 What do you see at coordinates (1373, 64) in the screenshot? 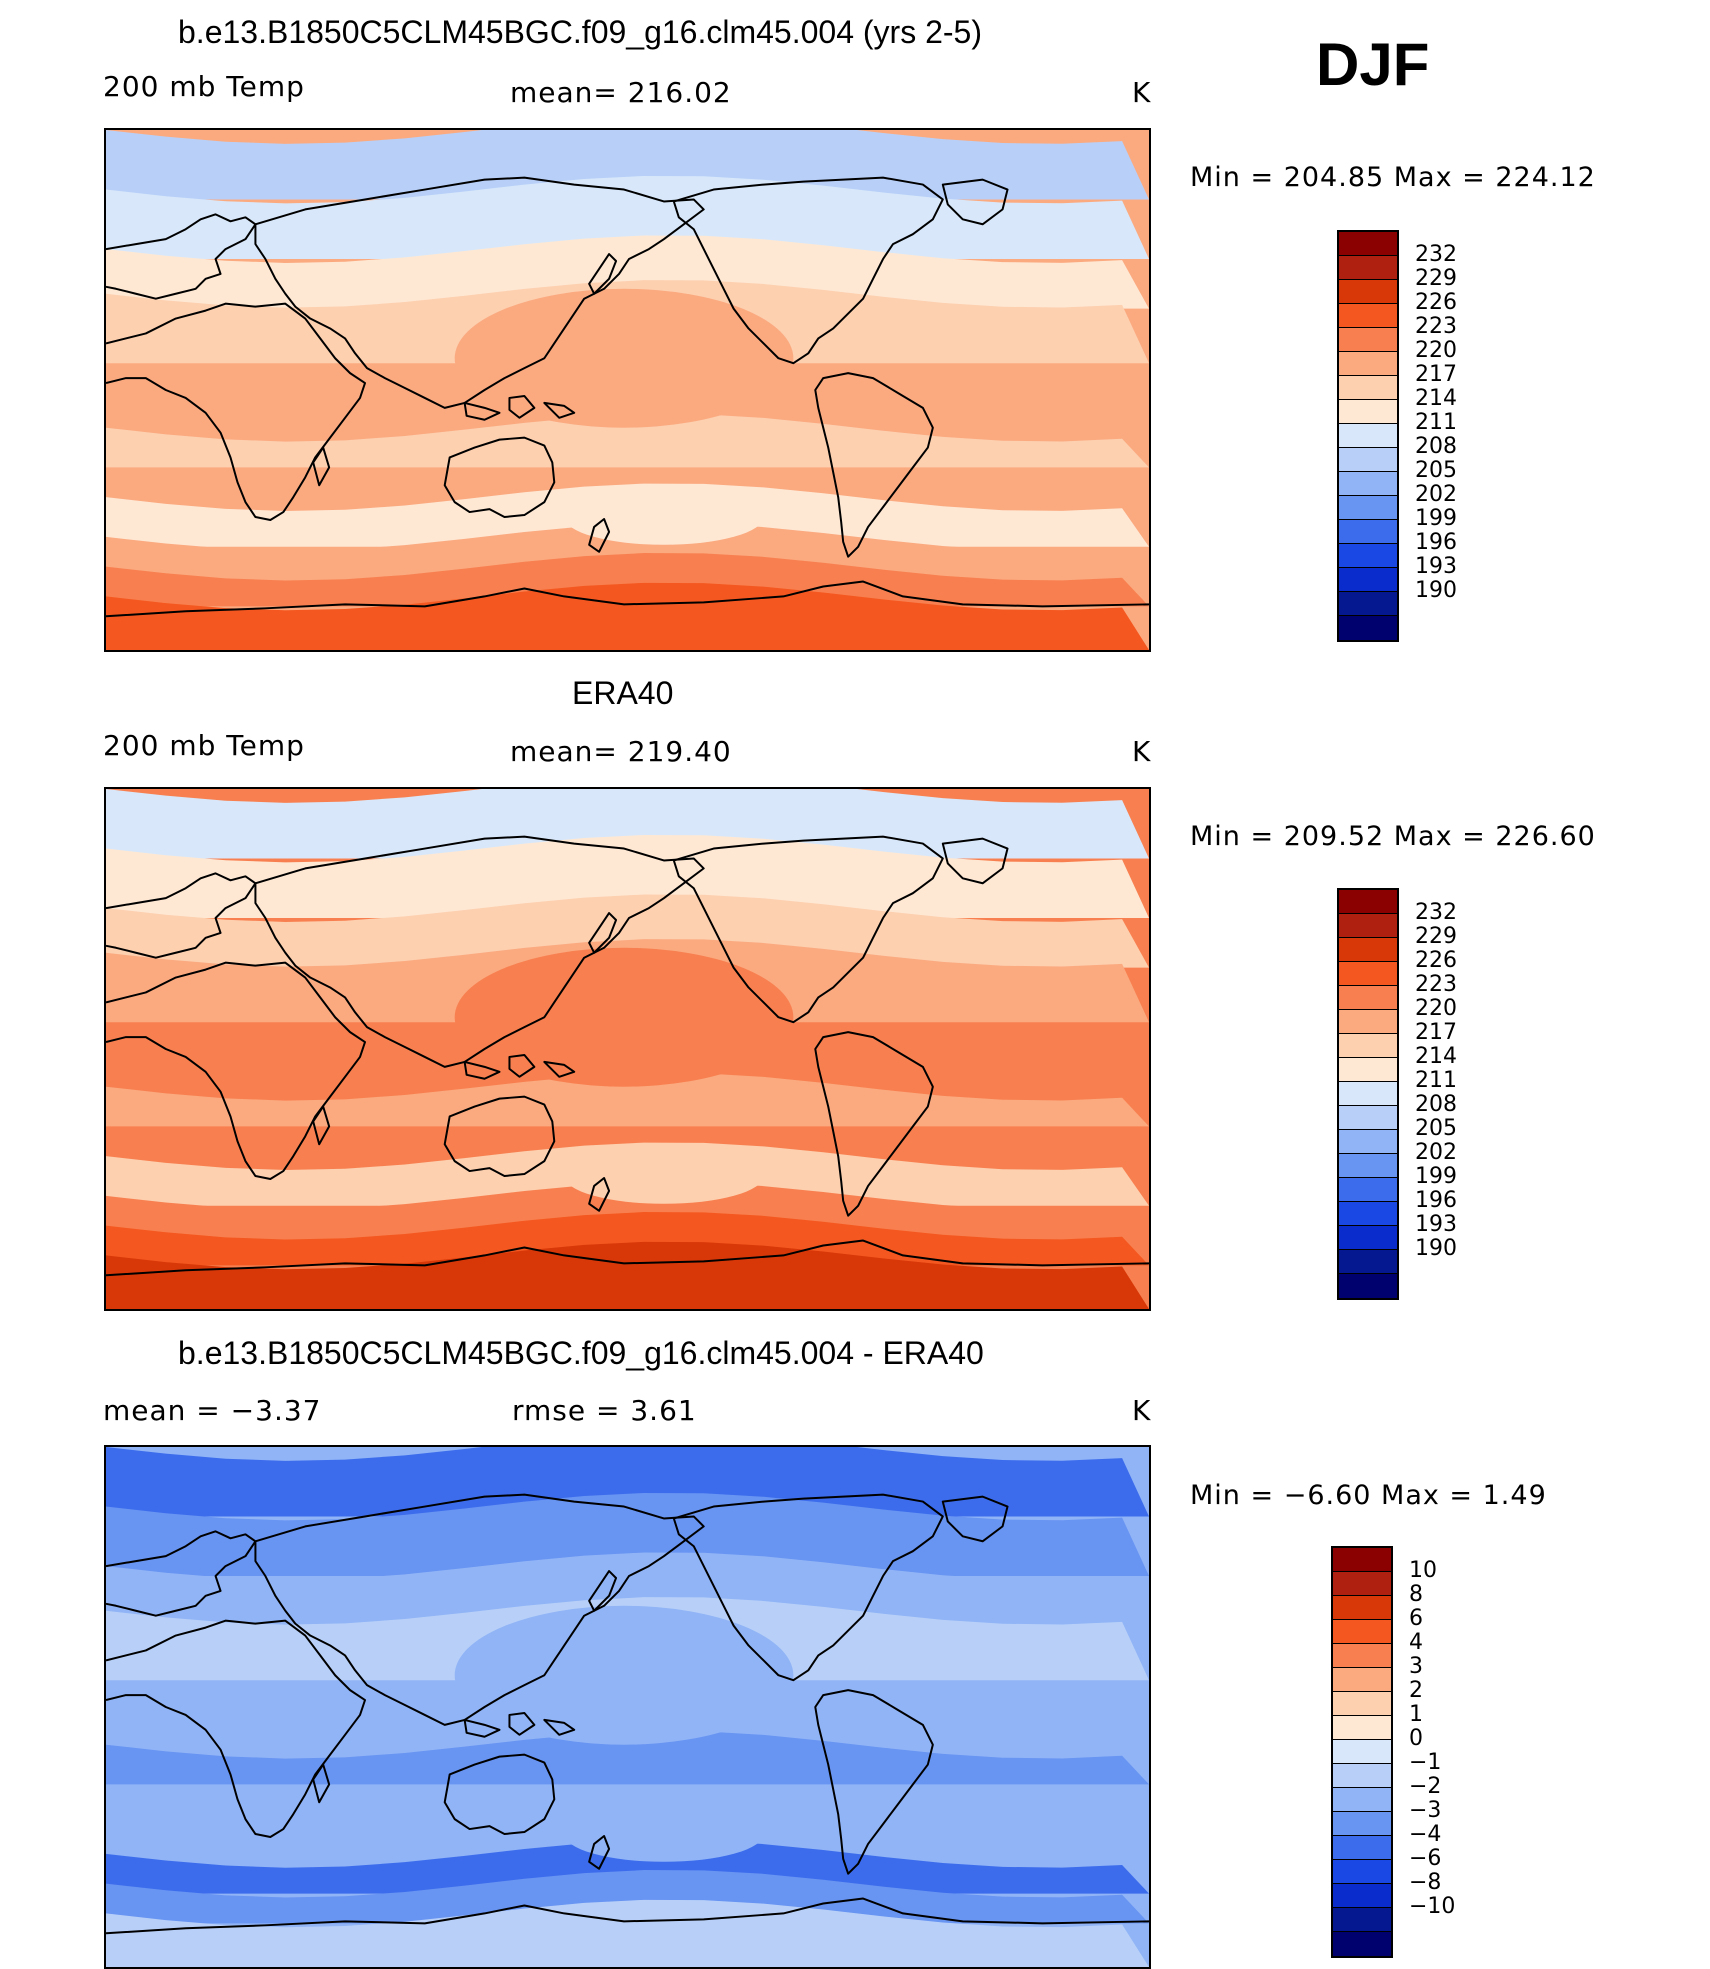
I see `season-label: DJF` at bounding box center [1373, 64].